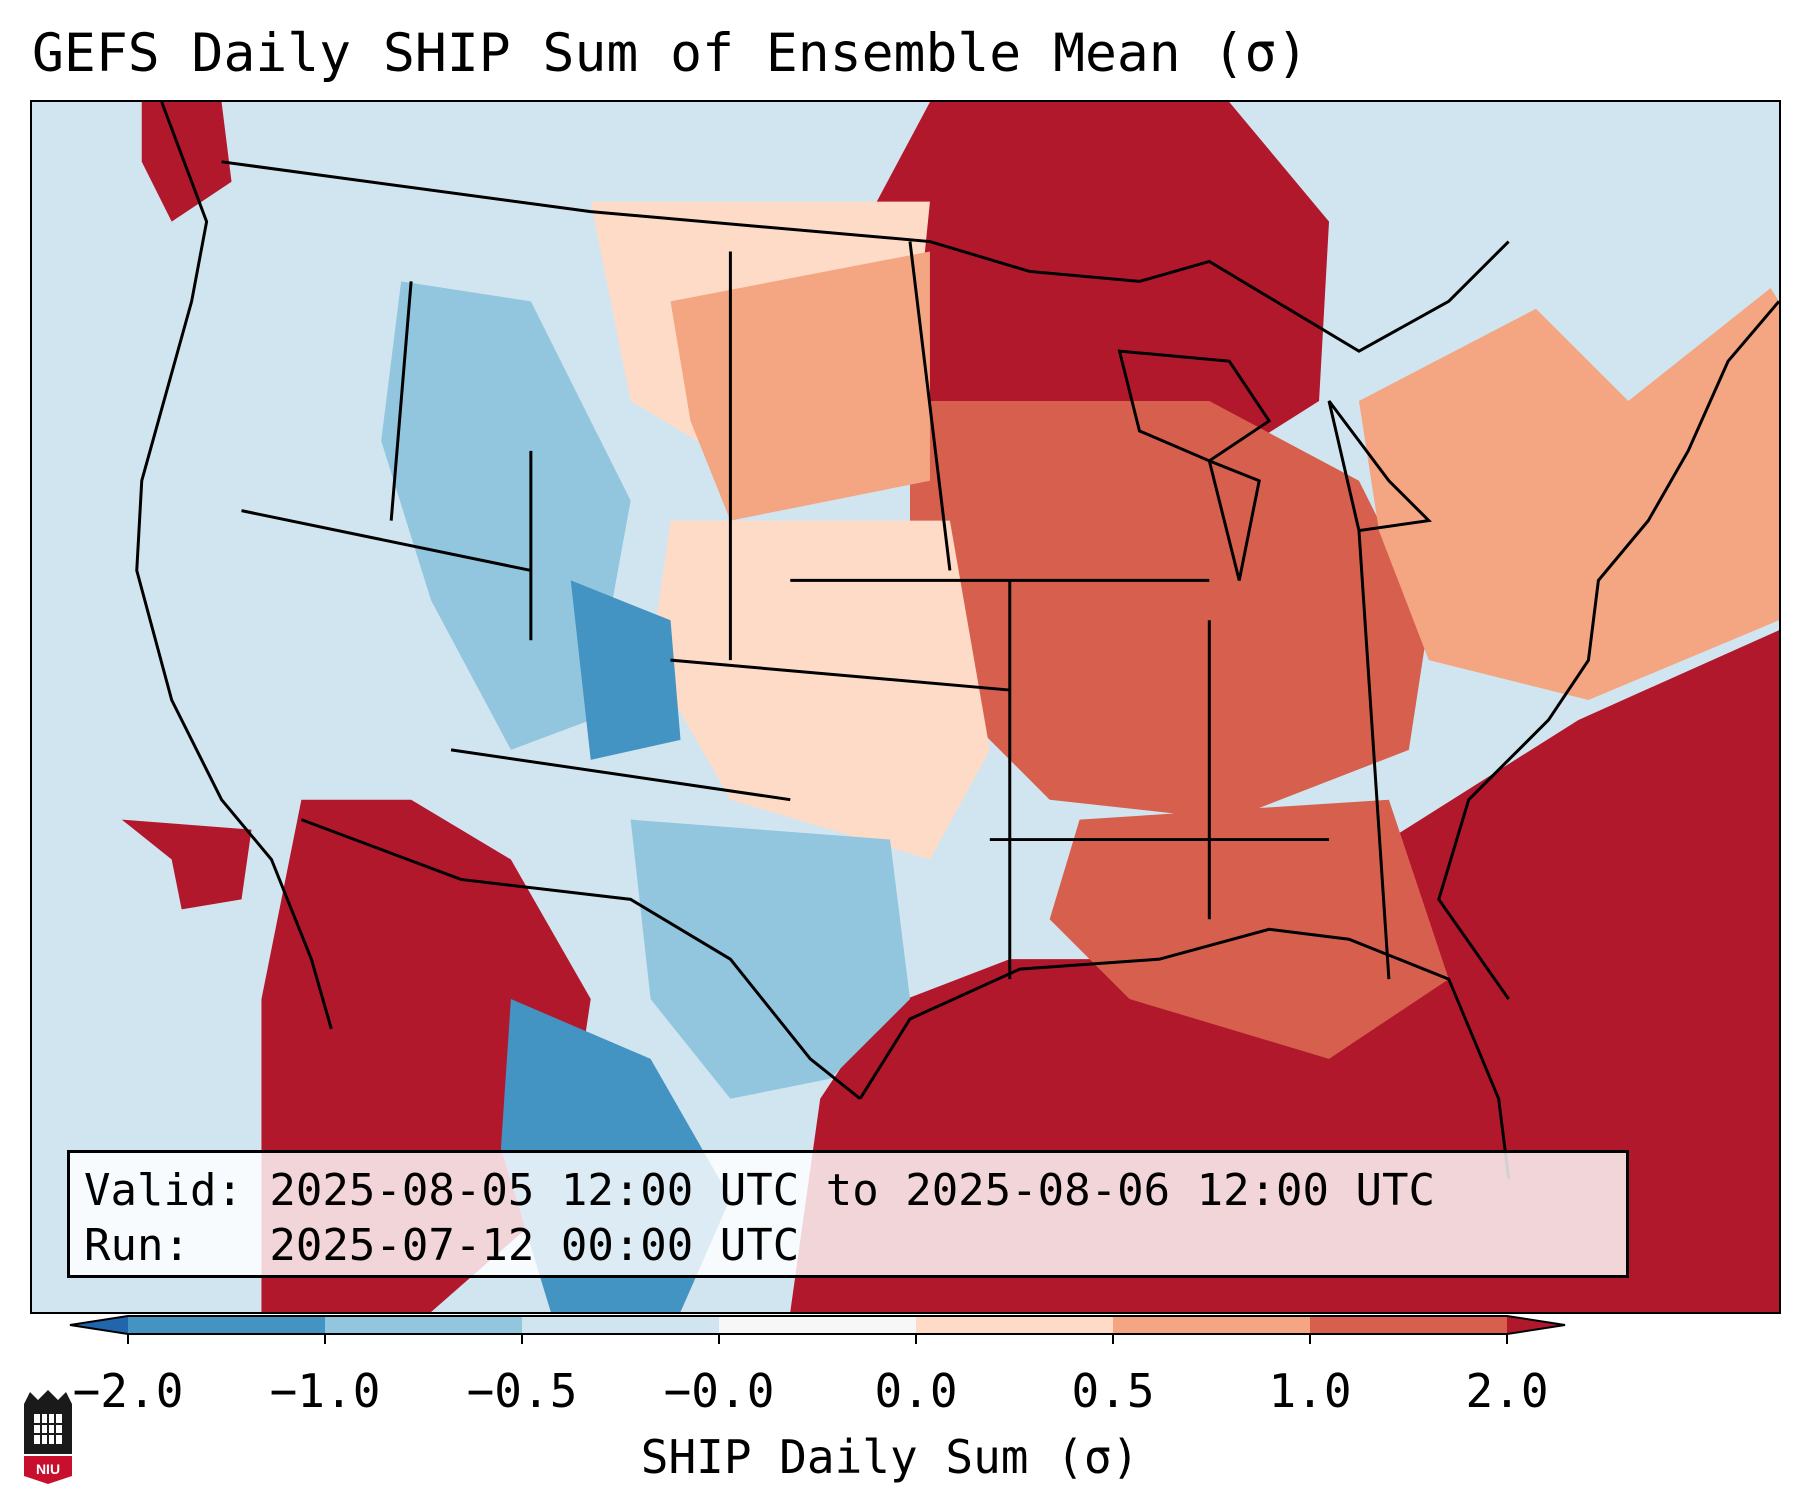 The width and height of the screenshot is (1803, 1506). What do you see at coordinates (820, 690) in the screenshot?
I see `anomaly-central-plains` at bounding box center [820, 690].